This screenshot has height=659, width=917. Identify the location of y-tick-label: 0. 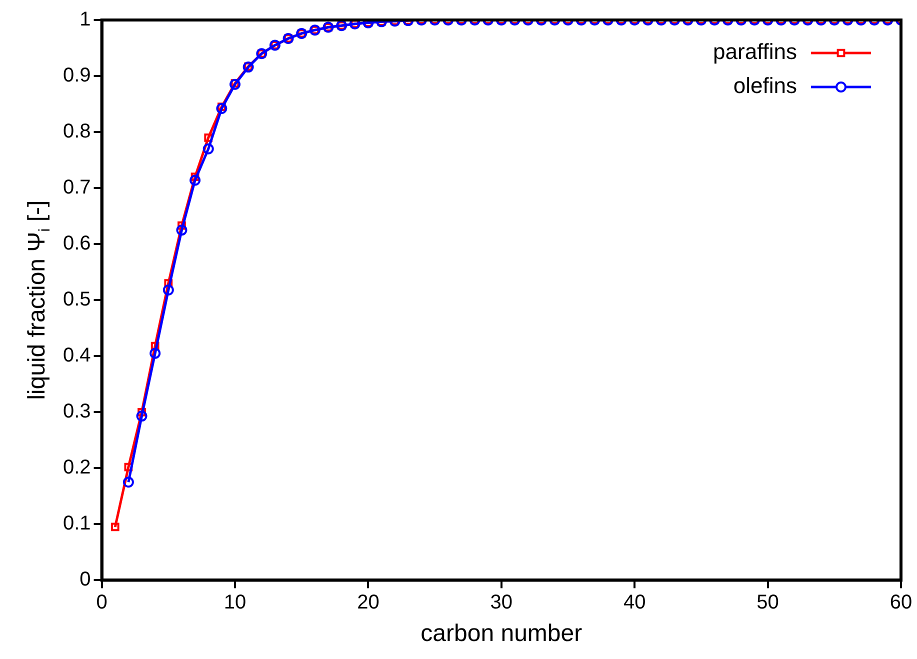
(85, 579).